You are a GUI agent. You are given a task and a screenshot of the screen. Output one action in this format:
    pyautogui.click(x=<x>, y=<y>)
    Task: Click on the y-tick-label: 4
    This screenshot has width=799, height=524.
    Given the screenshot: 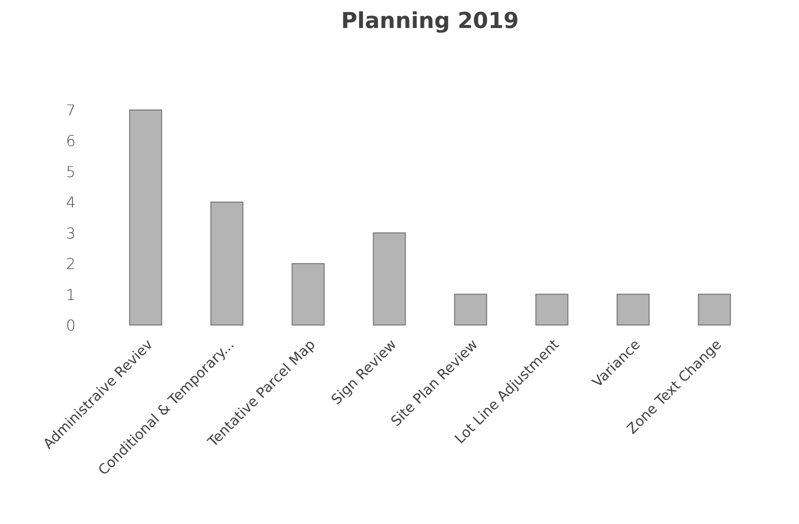 What is the action you would take?
    pyautogui.click(x=71, y=203)
    